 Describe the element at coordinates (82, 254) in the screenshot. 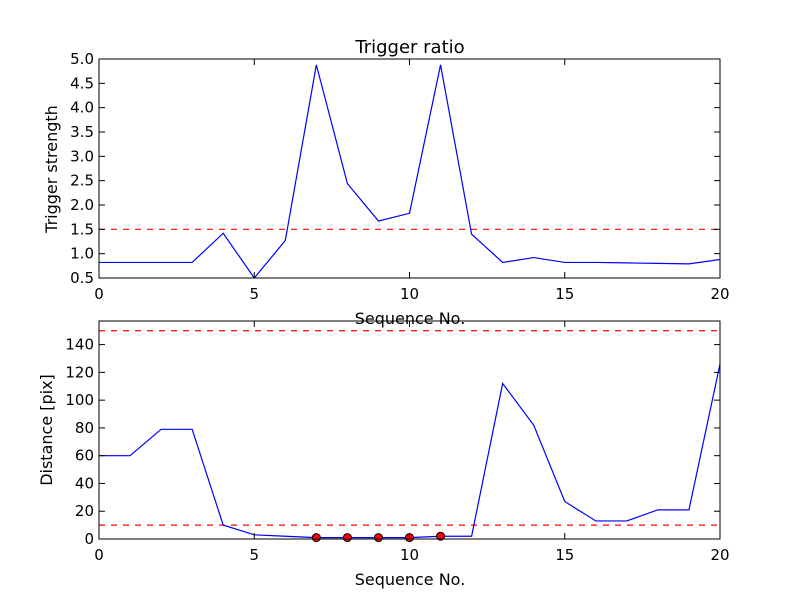

I see `y-tick-label: 1.0` at that location.